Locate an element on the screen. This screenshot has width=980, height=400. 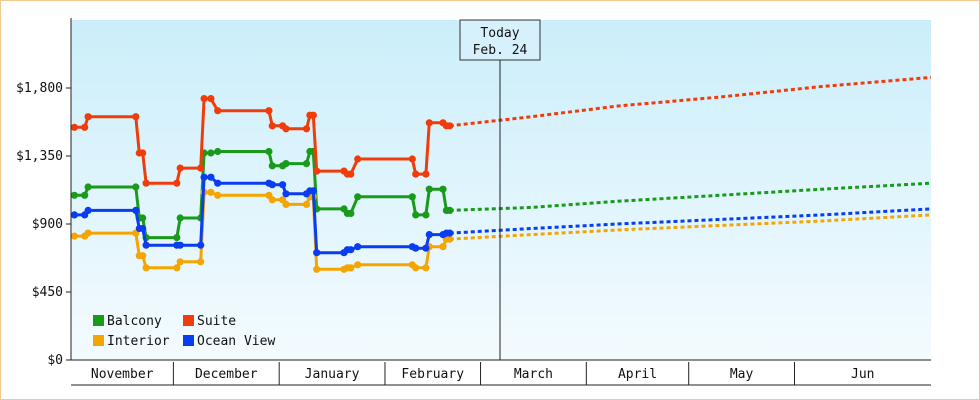
month-label: January is located at coordinates (332, 374).